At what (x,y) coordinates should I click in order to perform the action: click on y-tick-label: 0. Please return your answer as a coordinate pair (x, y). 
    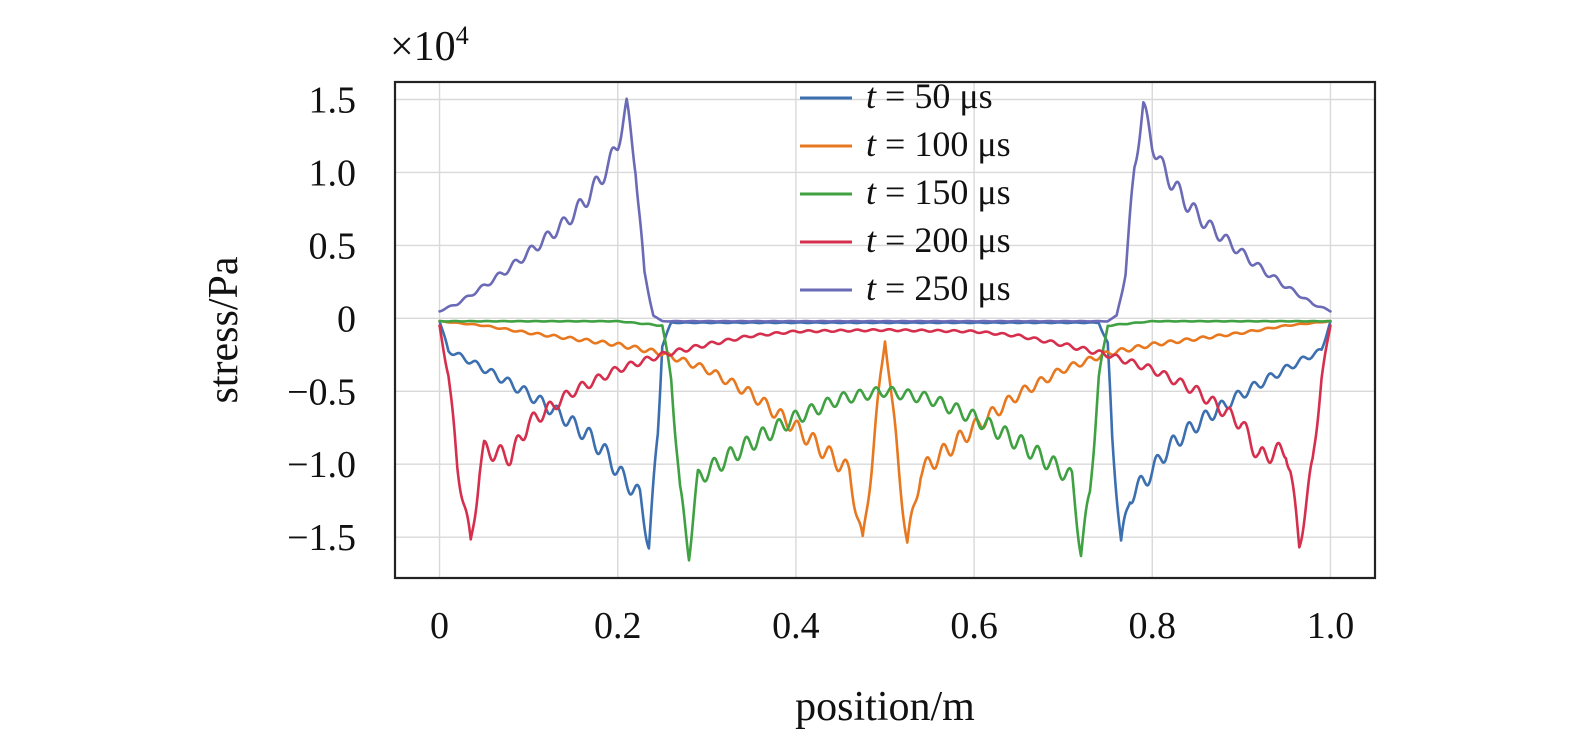
    Looking at the image, I should click on (346, 319).